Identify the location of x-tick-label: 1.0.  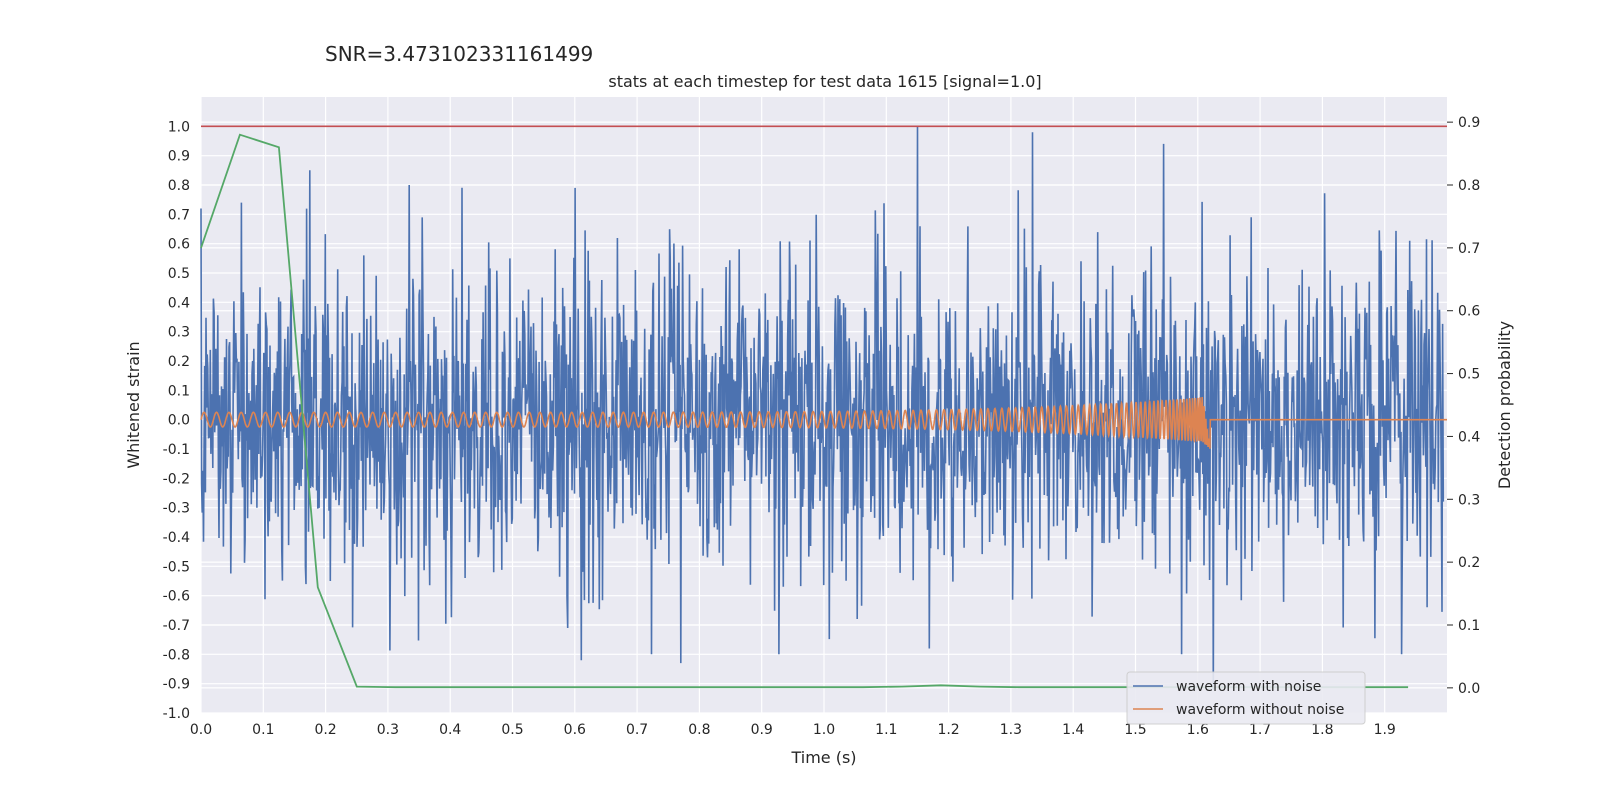
(824, 730).